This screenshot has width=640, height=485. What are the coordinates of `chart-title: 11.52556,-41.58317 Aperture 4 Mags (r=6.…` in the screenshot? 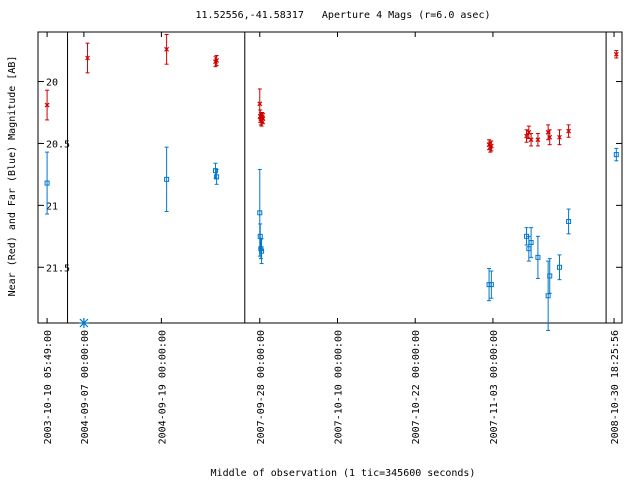 It's located at (342, 15).